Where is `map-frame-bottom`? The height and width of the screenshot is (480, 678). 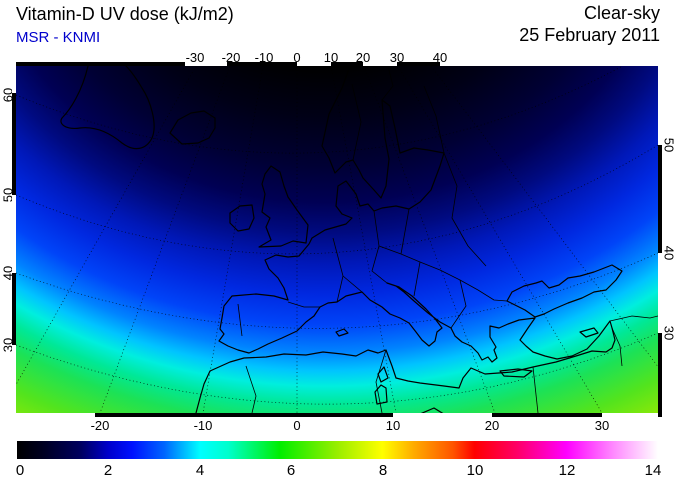 map-frame-bottom is located at coordinates (337, 415).